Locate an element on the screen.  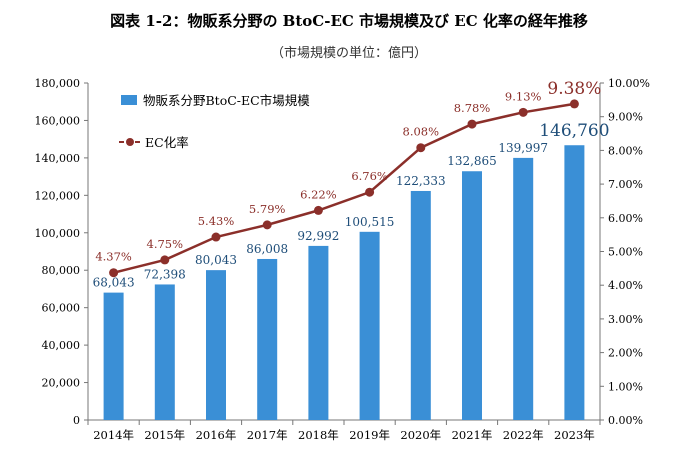
bar-value-label: 68,043 is located at coordinates (114, 283).